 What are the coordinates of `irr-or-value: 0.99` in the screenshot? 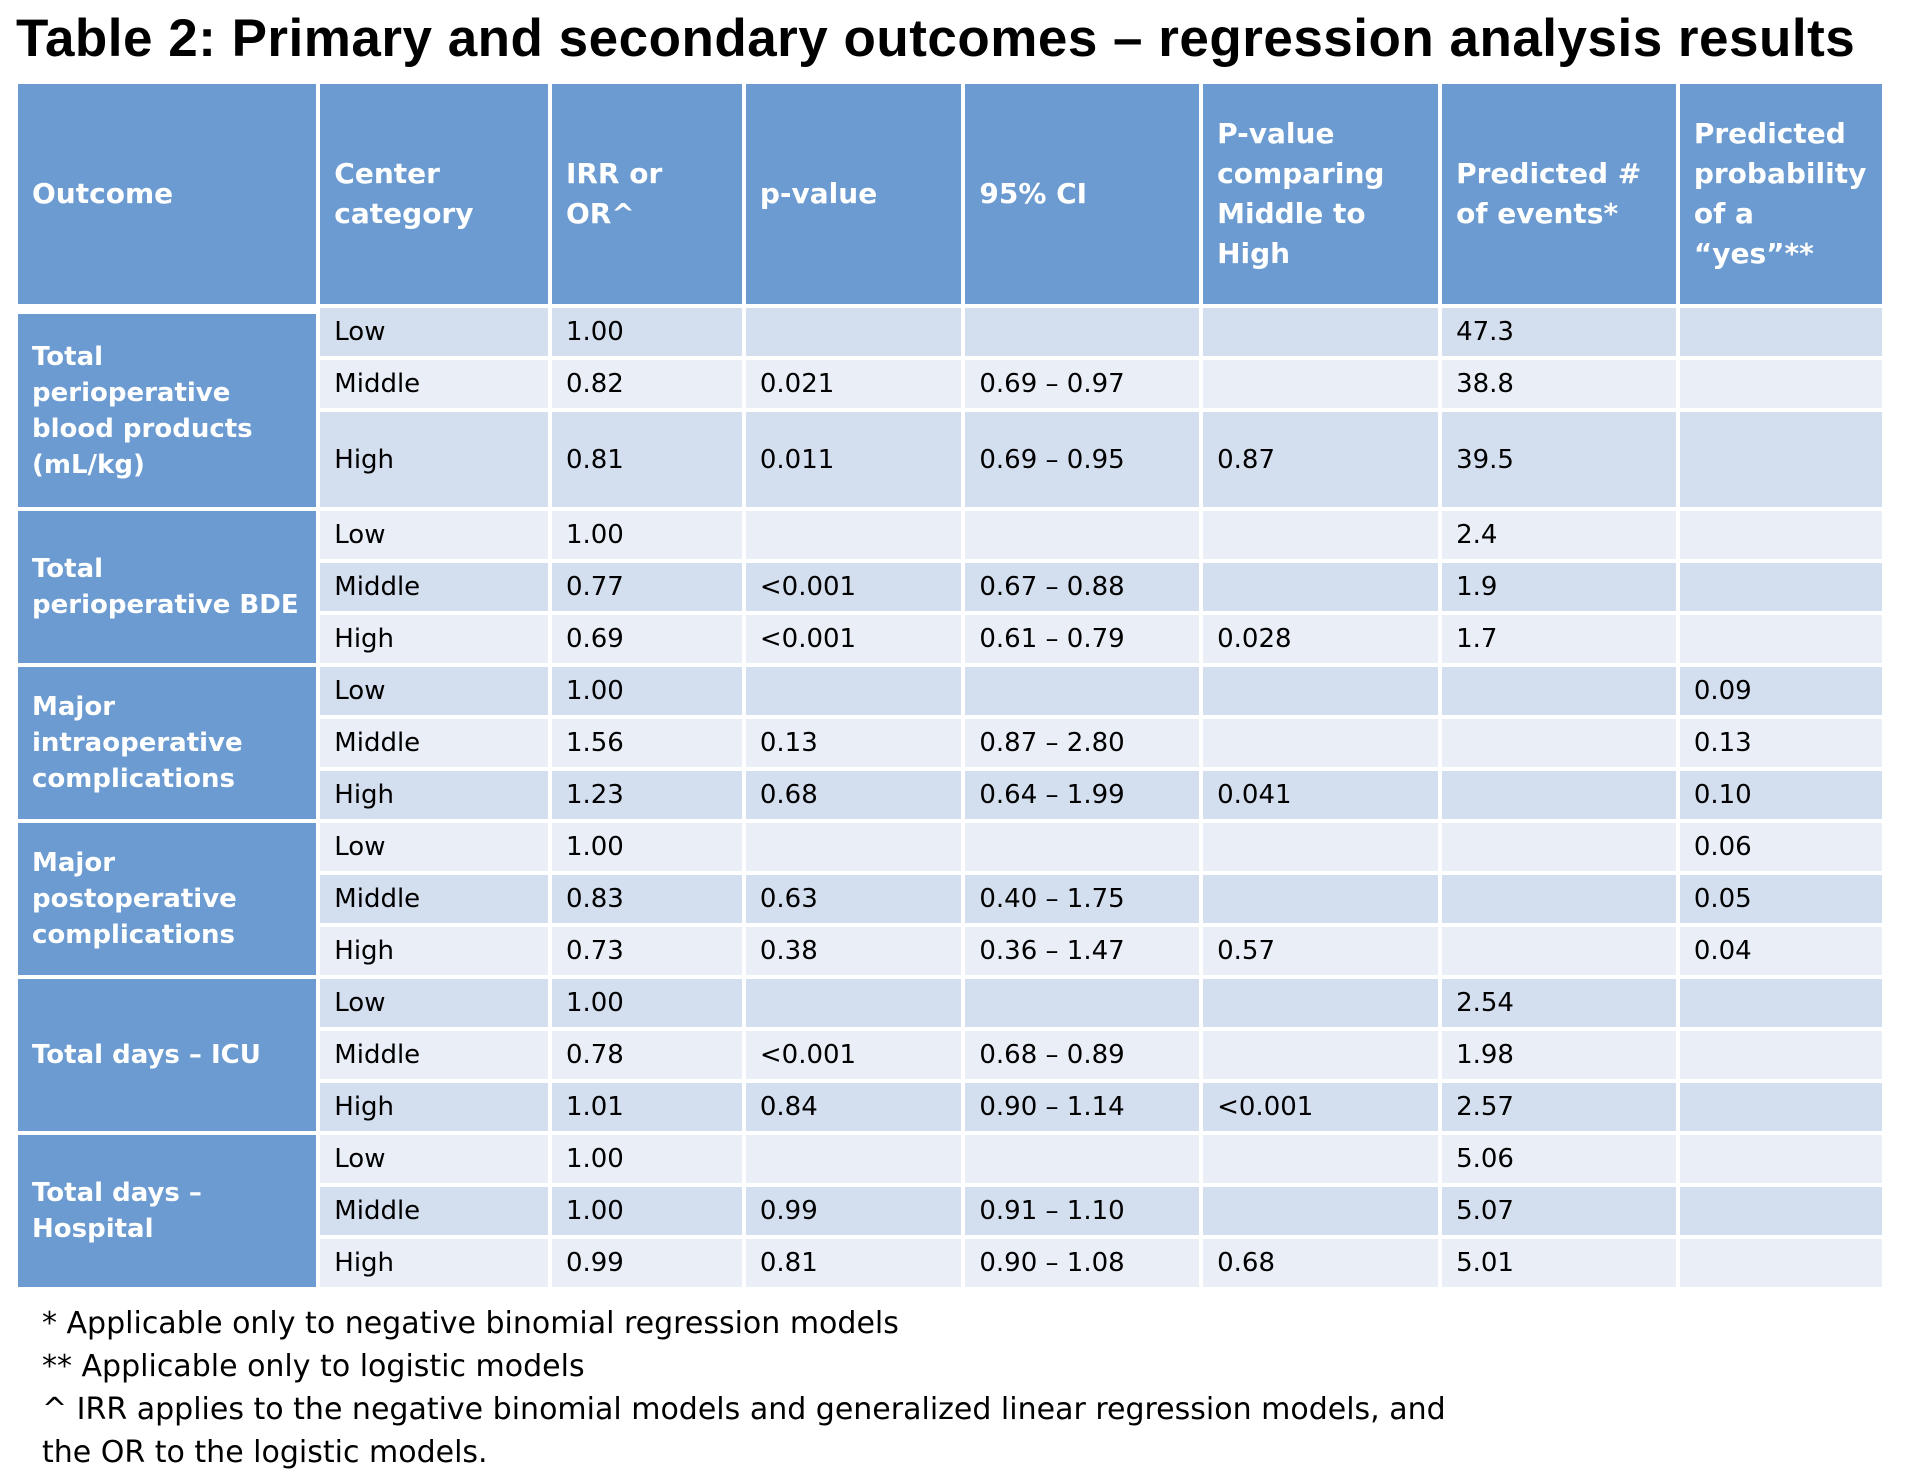 It's located at (646, 1263).